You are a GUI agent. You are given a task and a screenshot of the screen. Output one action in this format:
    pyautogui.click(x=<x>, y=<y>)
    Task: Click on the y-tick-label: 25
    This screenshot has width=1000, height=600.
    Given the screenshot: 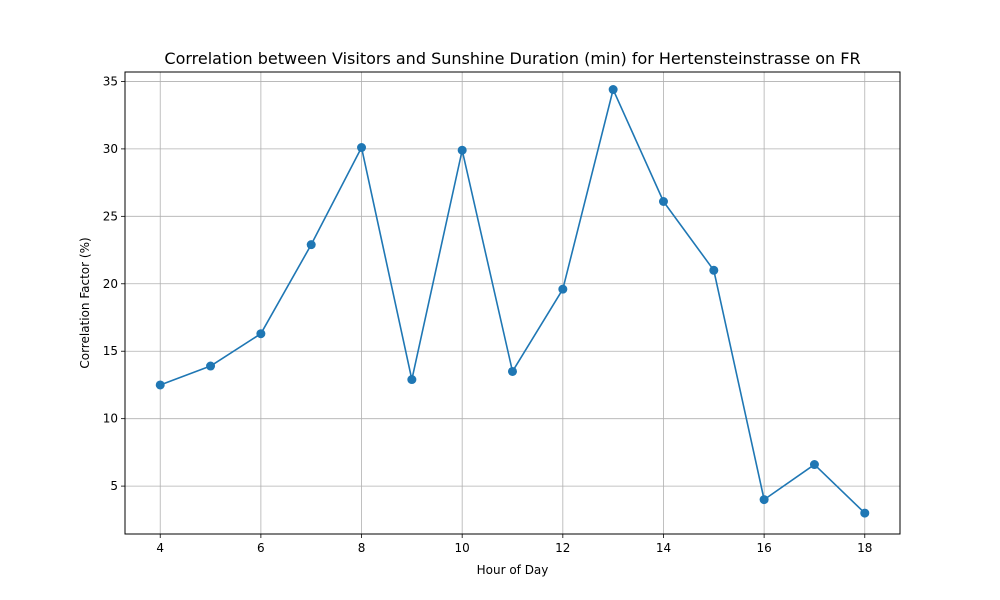 What is the action you would take?
    pyautogui.click(x=110, y=216)
    